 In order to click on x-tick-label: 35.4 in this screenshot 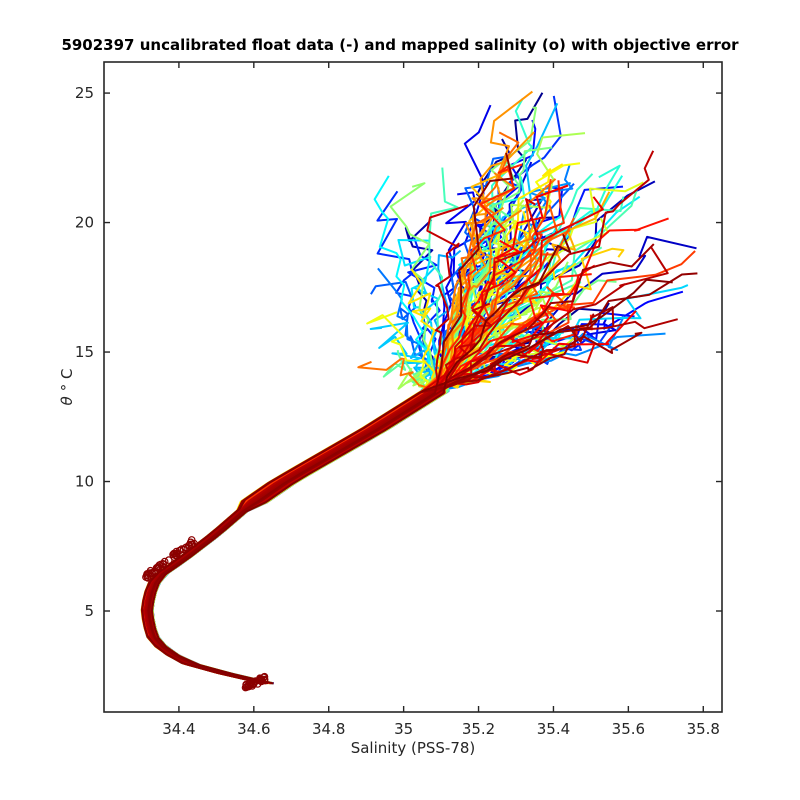, I will do `click(553, 729)`.